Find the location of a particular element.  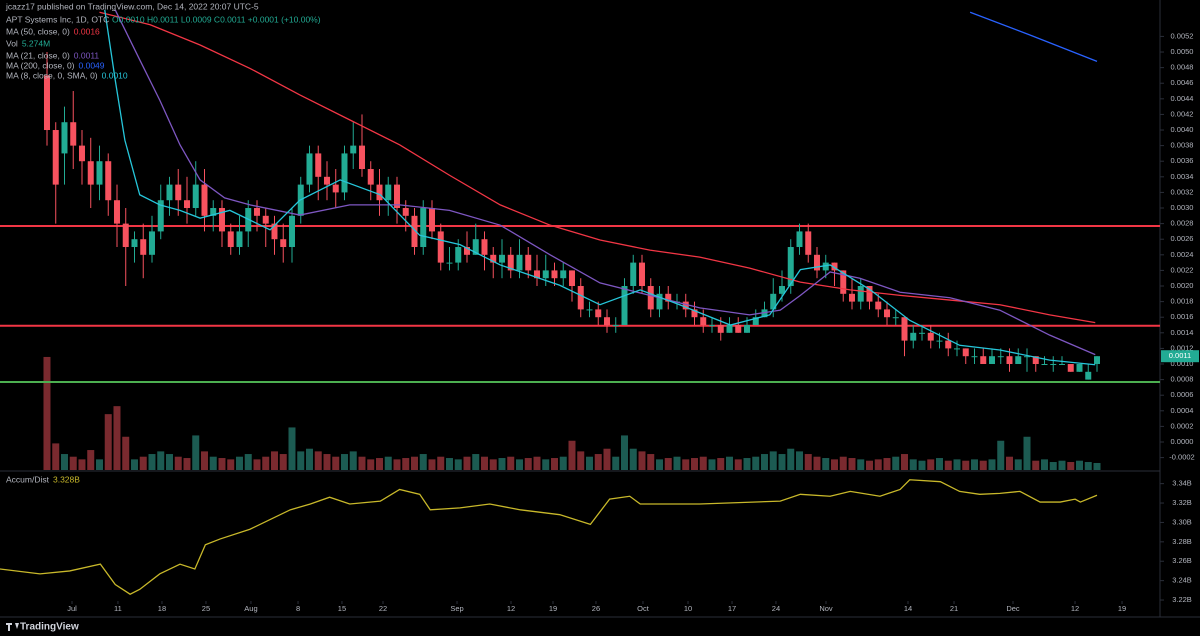

x-tick-label: 11 is located at coordinates (118, 608).